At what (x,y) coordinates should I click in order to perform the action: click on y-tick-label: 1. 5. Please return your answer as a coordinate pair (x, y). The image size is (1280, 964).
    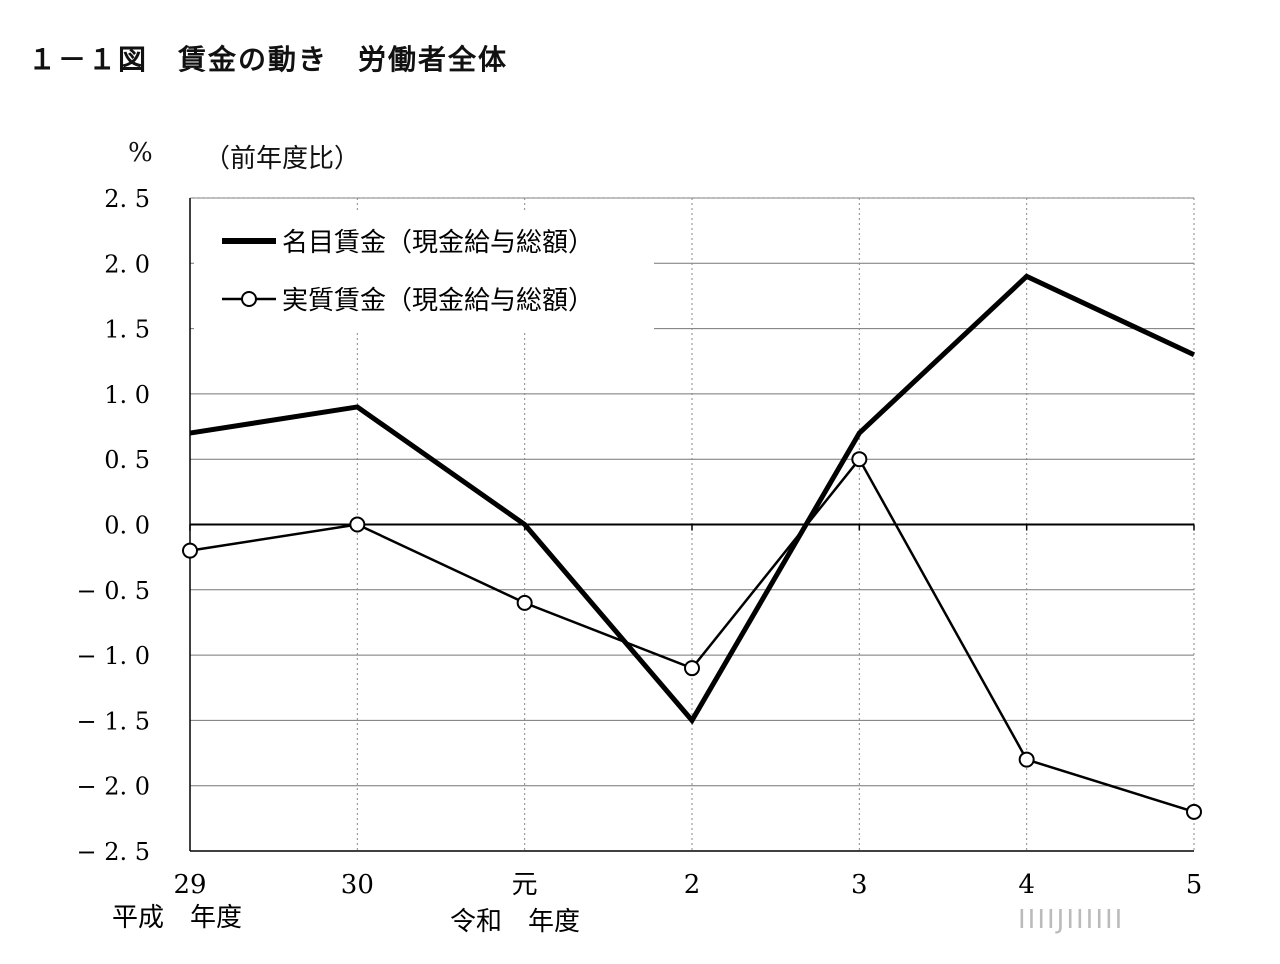
    Looking at the image, I should click on (127, 330).